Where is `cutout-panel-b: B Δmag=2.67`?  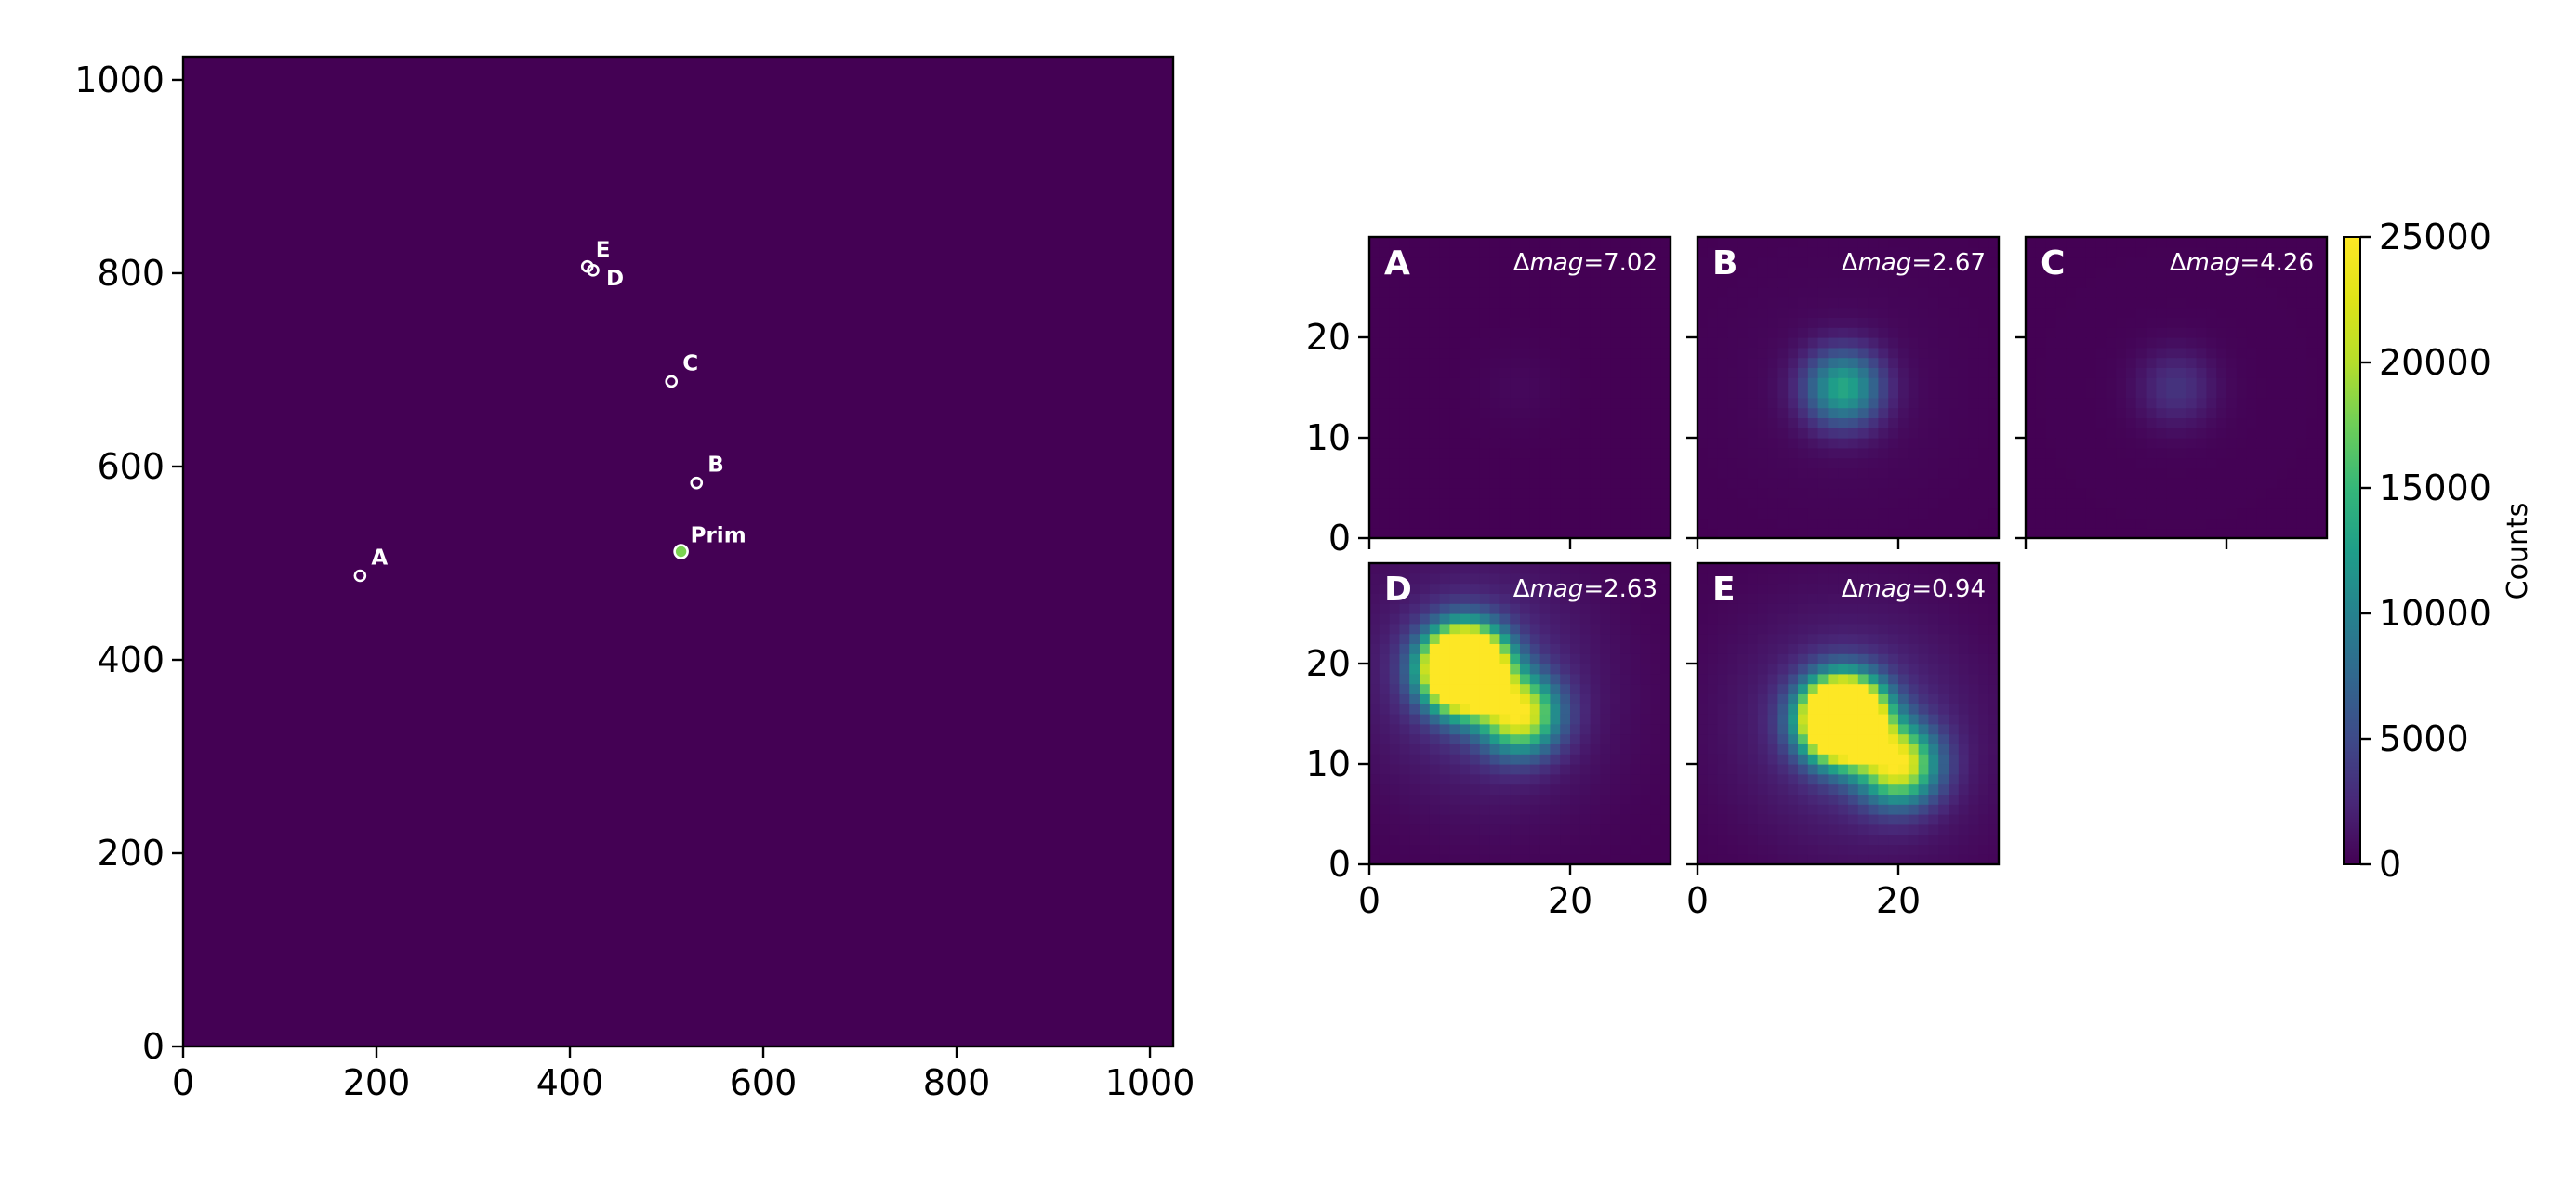
cutout-panel-b: B Δmag=2.67 is located at coordinates (1843, 392).